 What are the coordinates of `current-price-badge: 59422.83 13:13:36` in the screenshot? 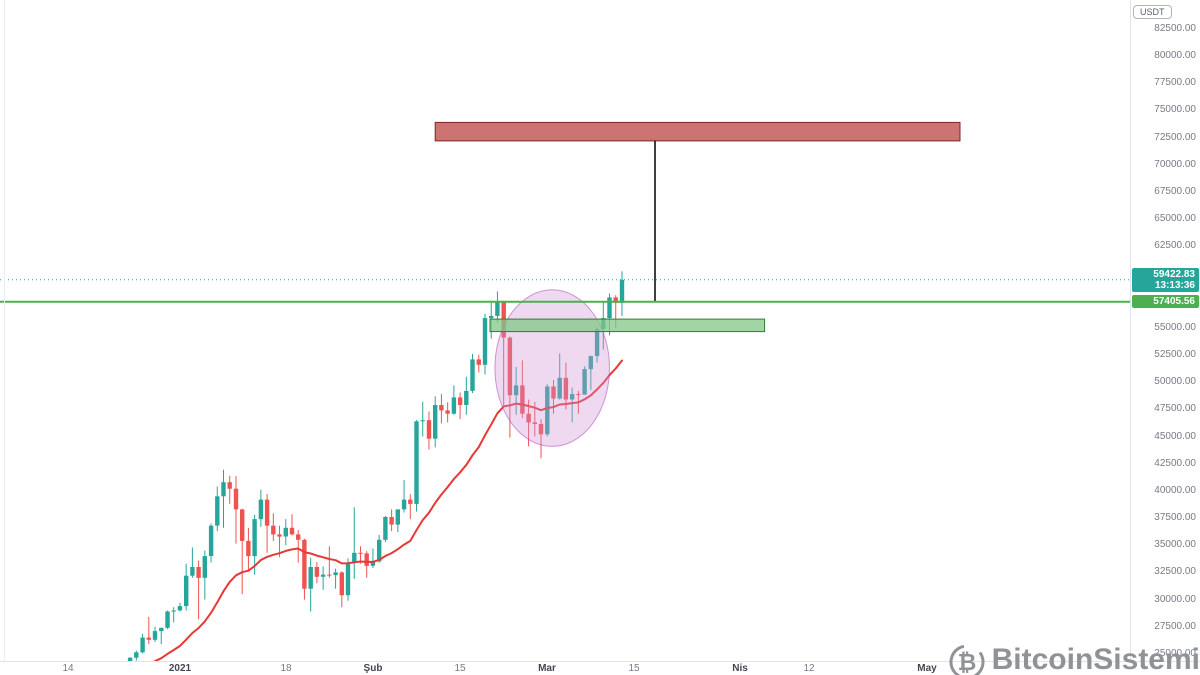 It's located at (1165, 280).